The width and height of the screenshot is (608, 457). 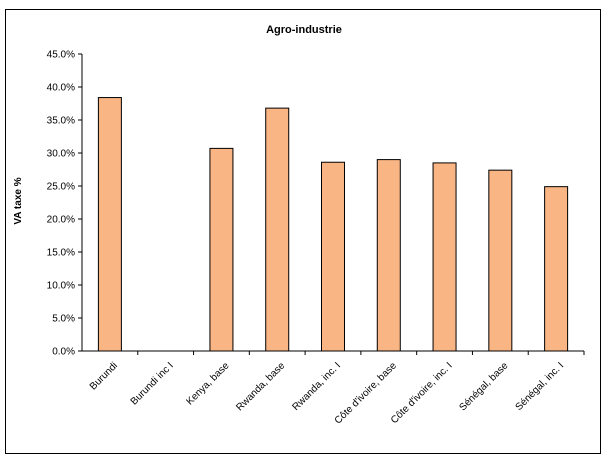 I want to click on x-tick-label: Côte d'ivoire, inc. I, so click(x=422, y=393).